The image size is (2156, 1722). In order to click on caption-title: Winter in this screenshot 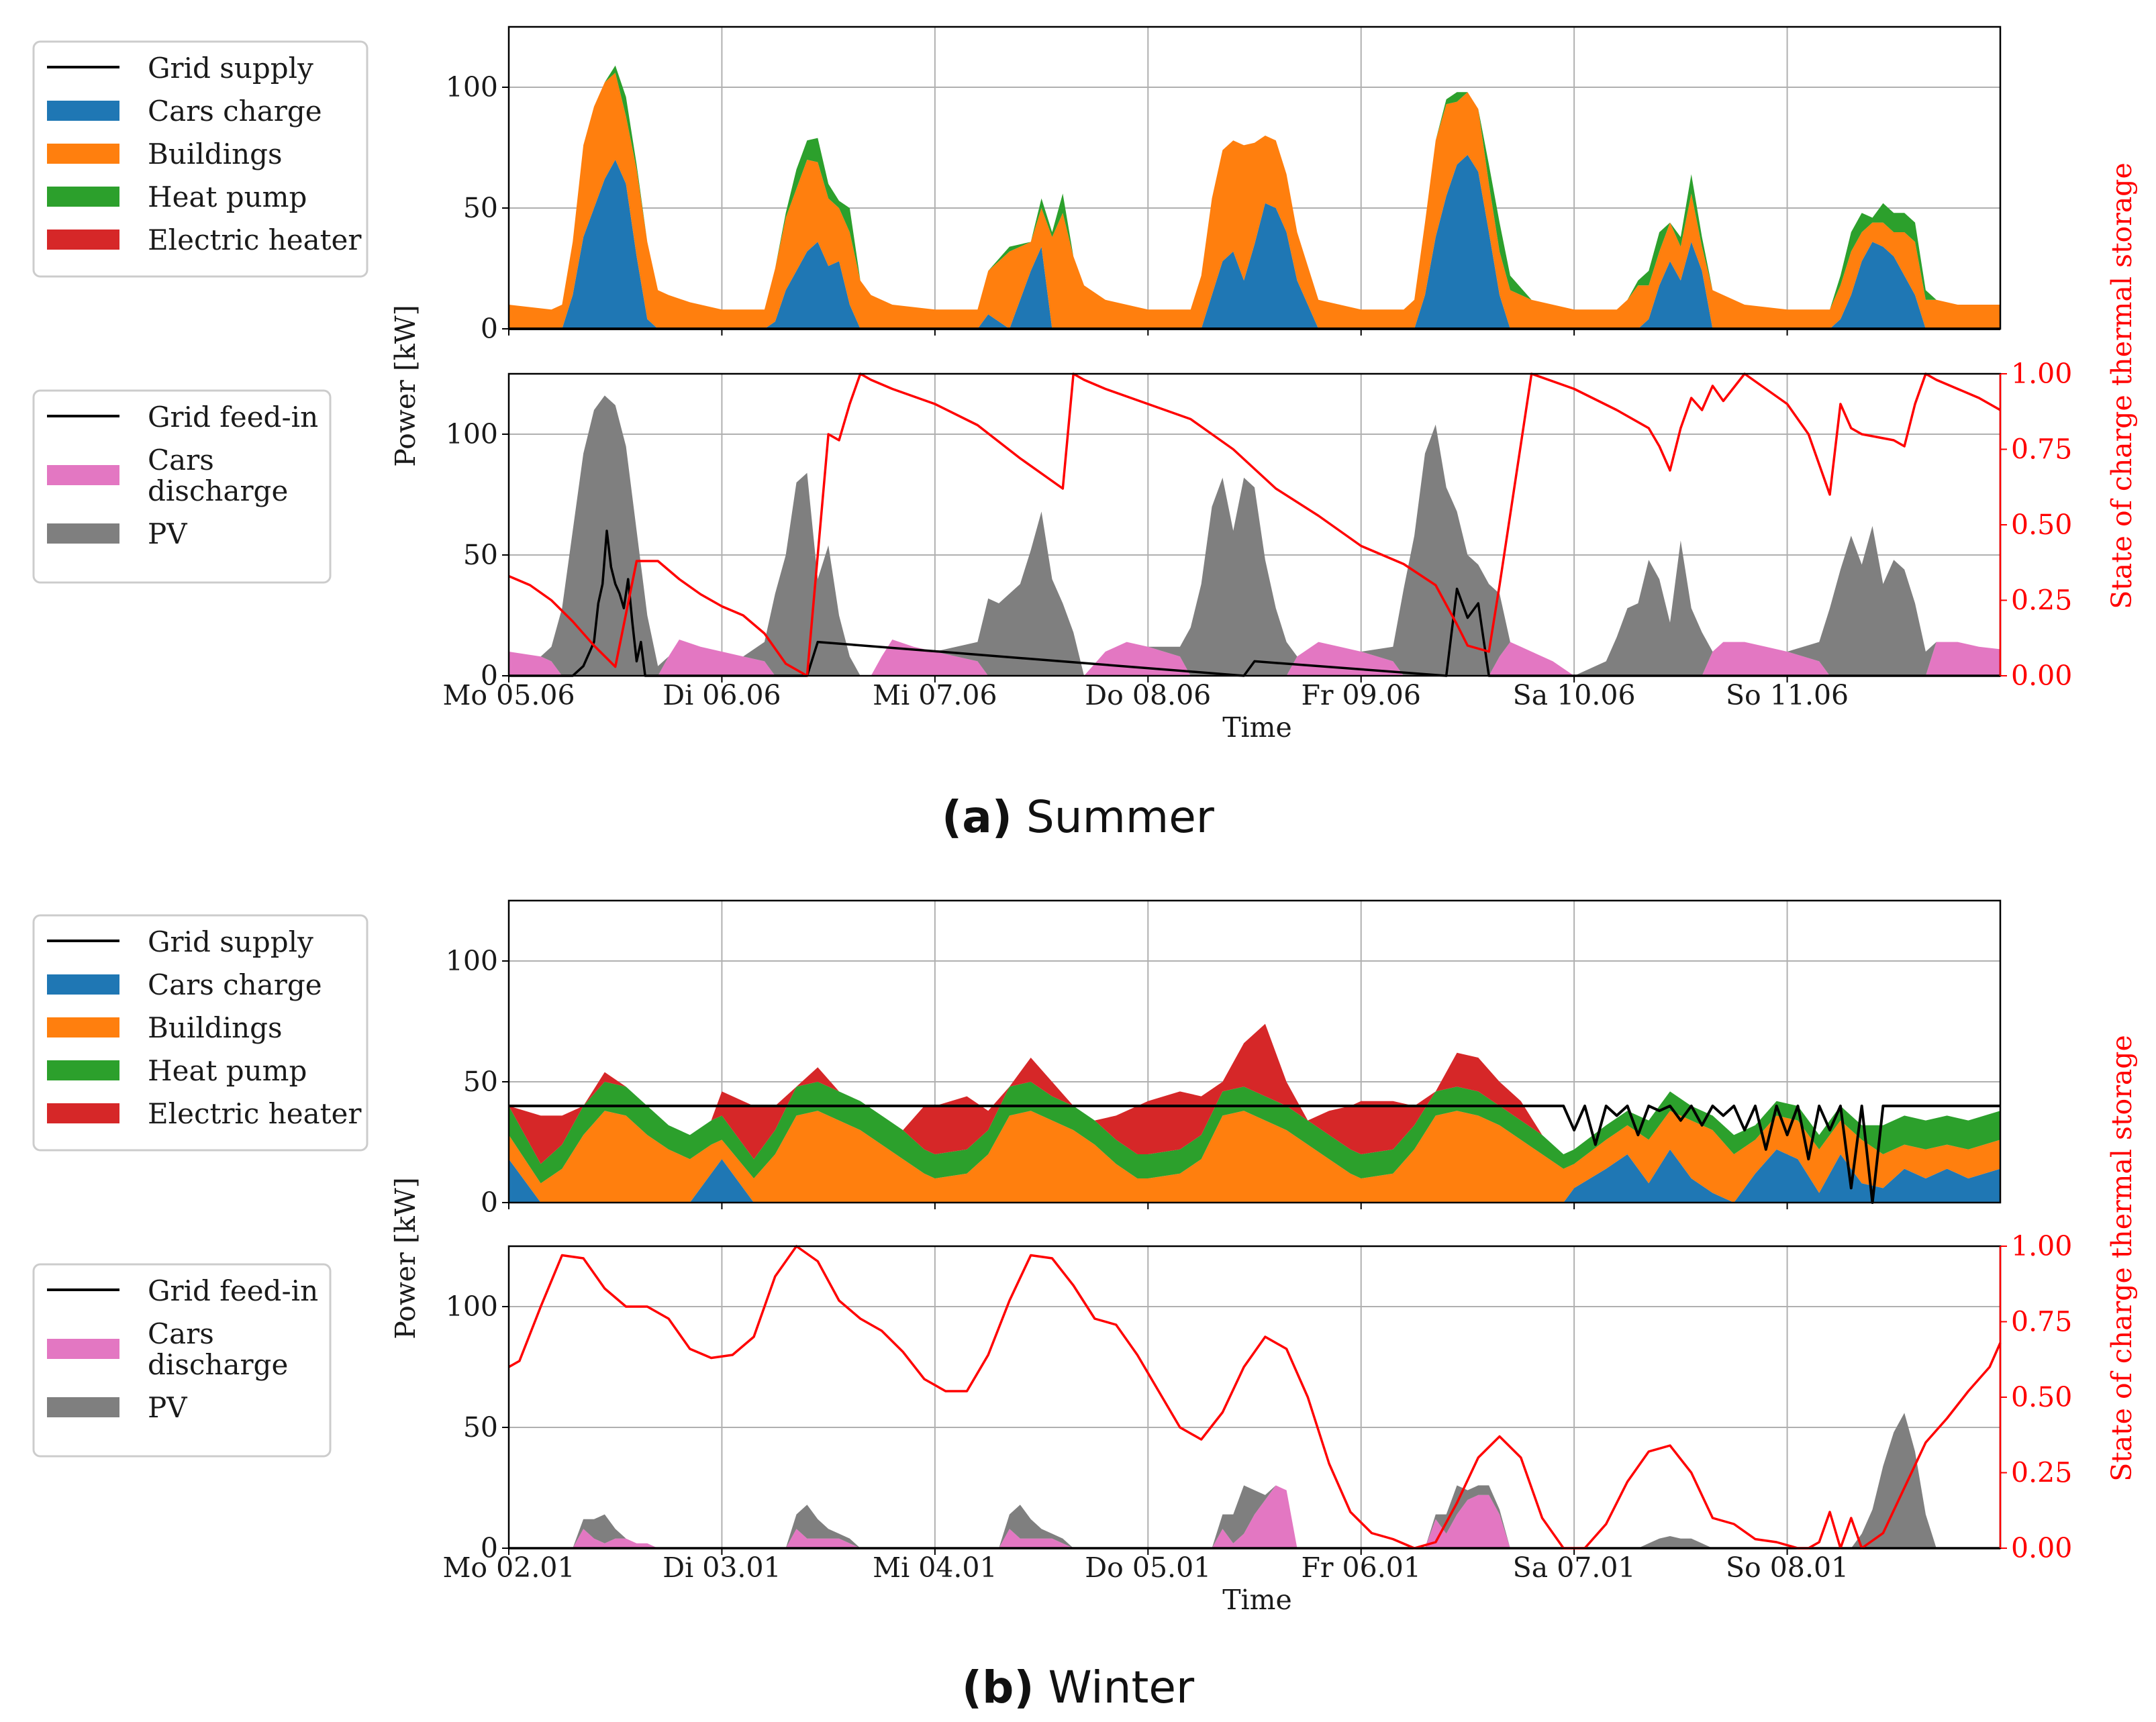, I will do `click(1121, 1687)`.